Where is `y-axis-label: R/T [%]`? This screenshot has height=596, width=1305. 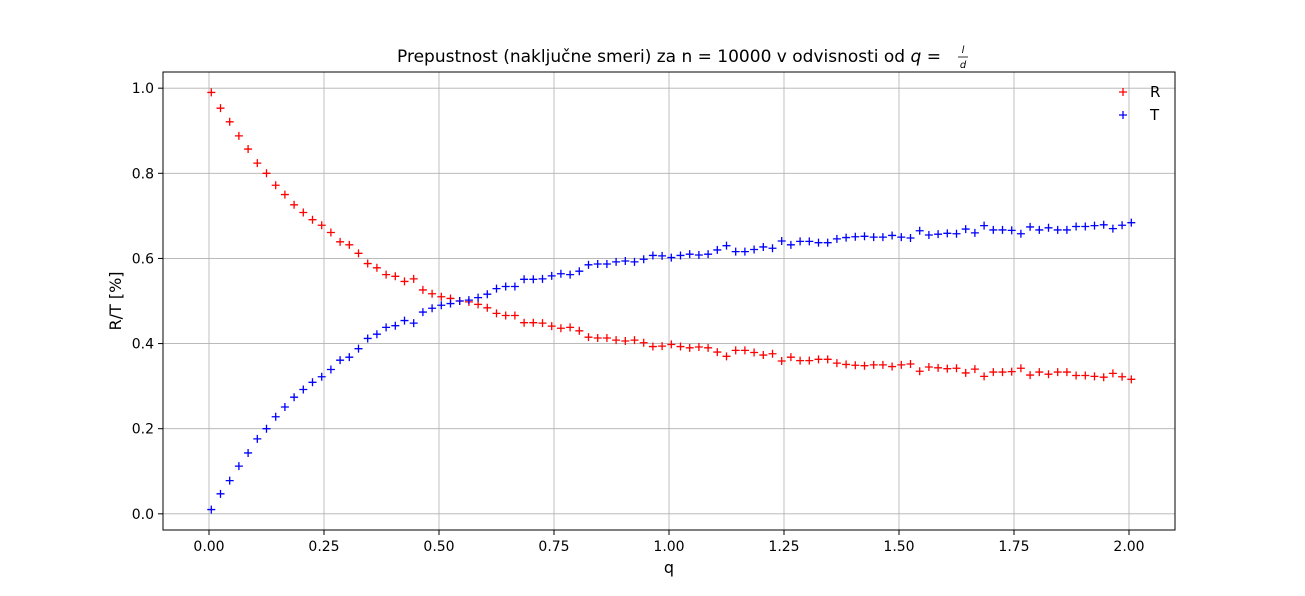 y-axis-label: R/T [%] is located at coordinates (115, 300).